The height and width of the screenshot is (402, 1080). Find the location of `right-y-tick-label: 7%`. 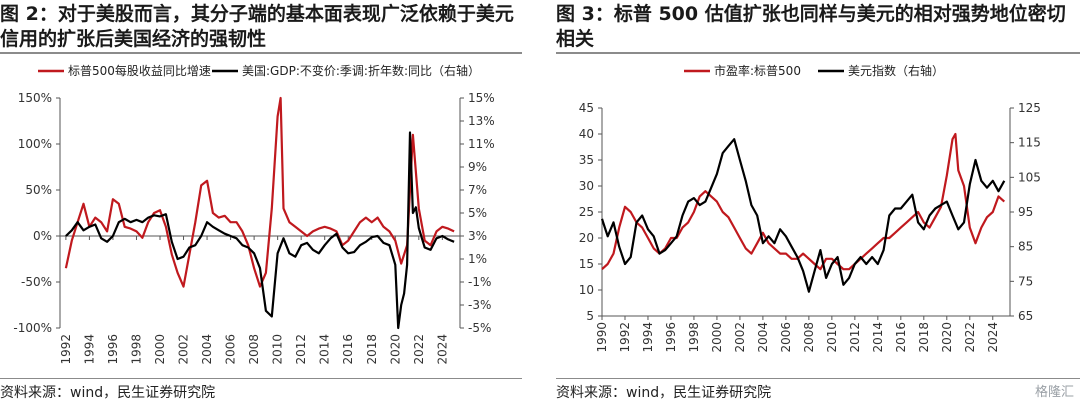

right-y-tick-label: 7% is located at coordinates (477, 190).